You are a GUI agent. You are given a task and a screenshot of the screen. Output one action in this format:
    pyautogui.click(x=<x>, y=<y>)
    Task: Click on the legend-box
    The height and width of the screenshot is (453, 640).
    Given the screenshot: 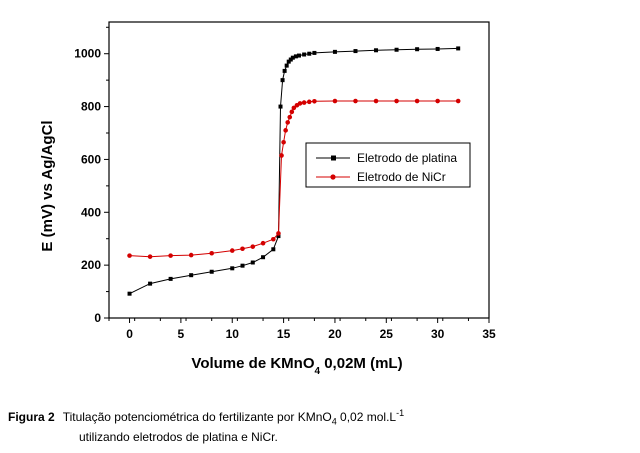 What is the action you would take?
    pyautogui.click(x=388, y=165)
    